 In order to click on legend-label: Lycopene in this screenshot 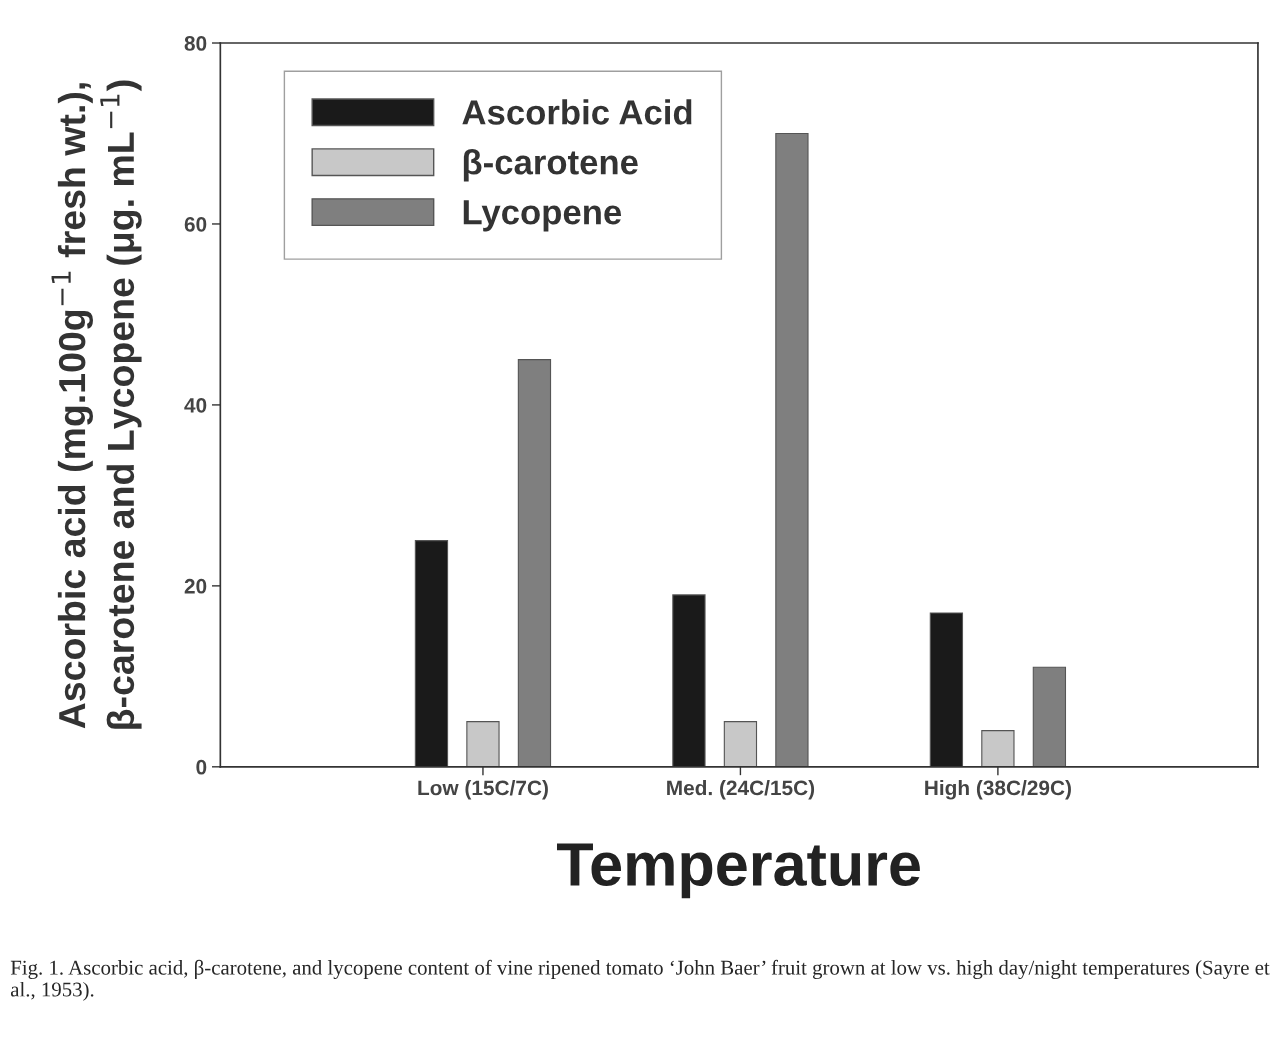, I will do `click(542, 216)`.